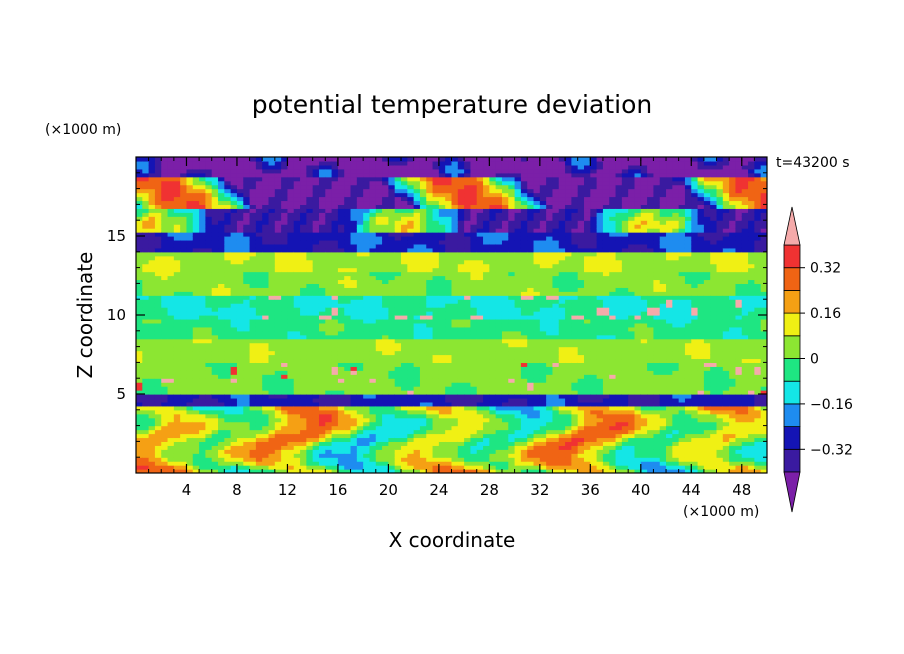 The height and width of the screenshot is (654, 904). I want to click on x-tick-label: 12, so click(287, 490).